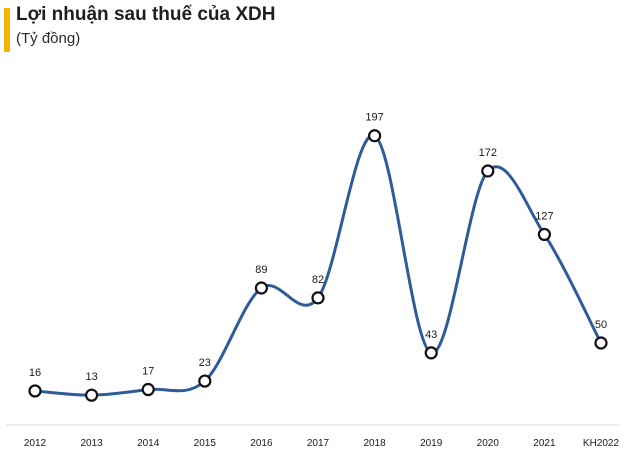  Describe the element at coordinates (374, 443) in the screenshot. I see `x-tick-label-2018: 2018` at that location.